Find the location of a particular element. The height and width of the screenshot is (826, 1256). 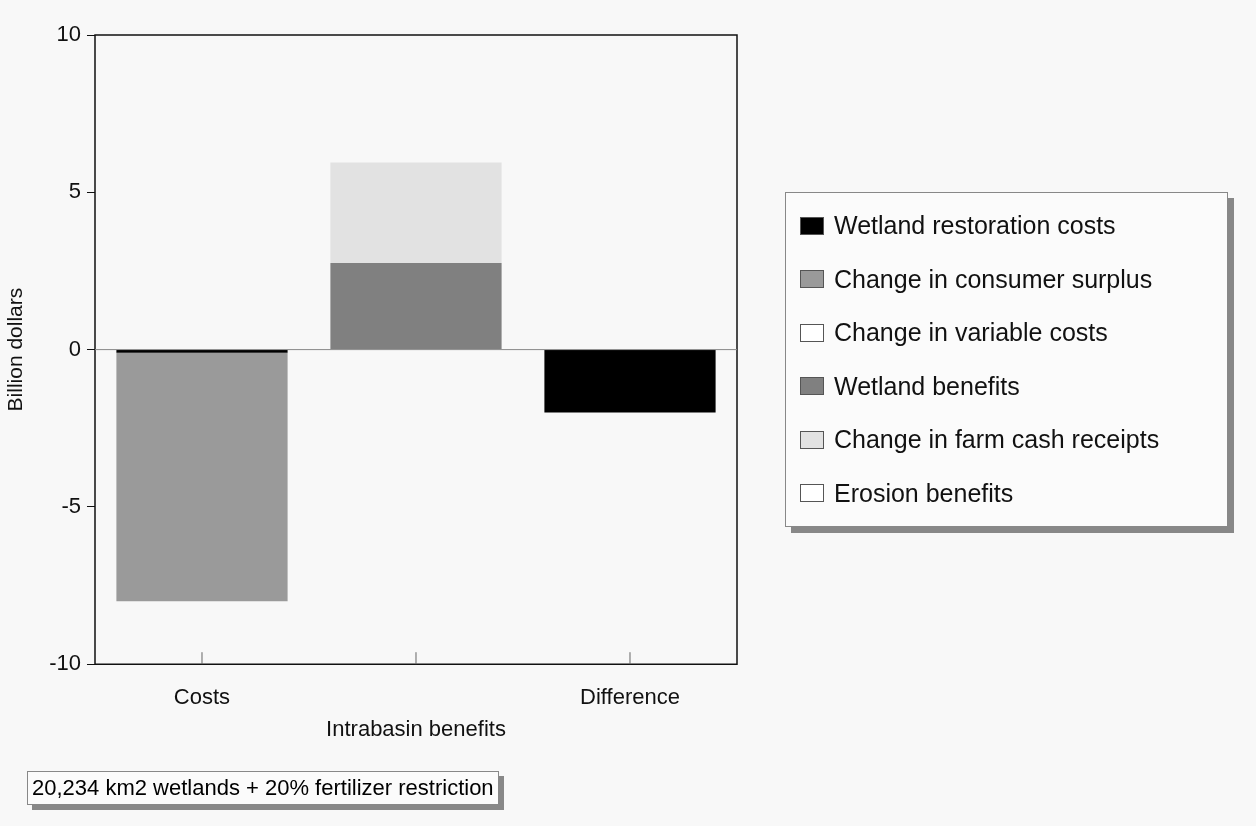

legend-label: Change in variable costs is located at coordinates (971, 333).